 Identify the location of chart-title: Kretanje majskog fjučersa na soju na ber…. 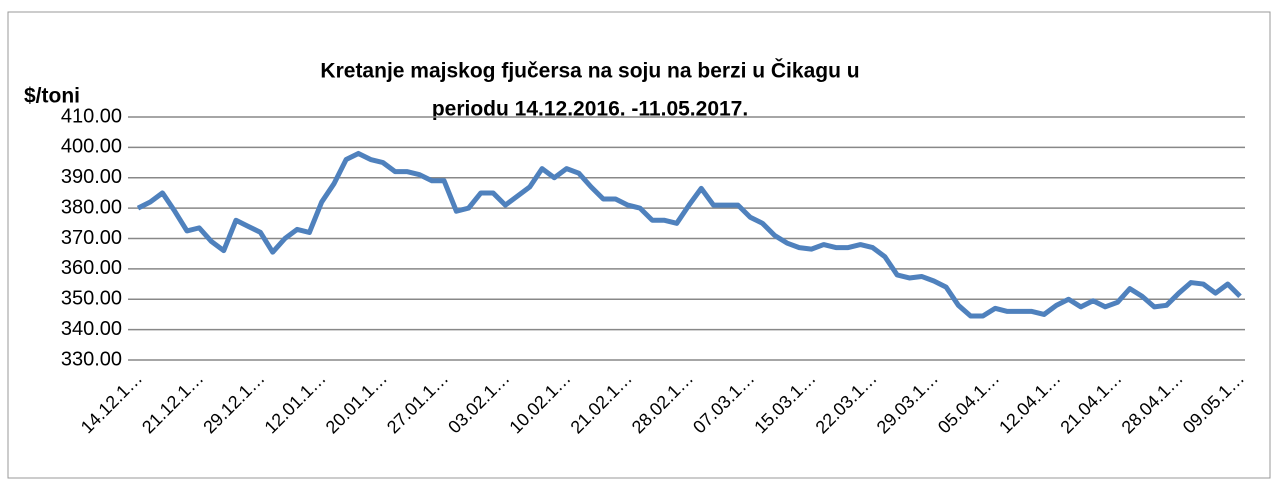
(589, 71).